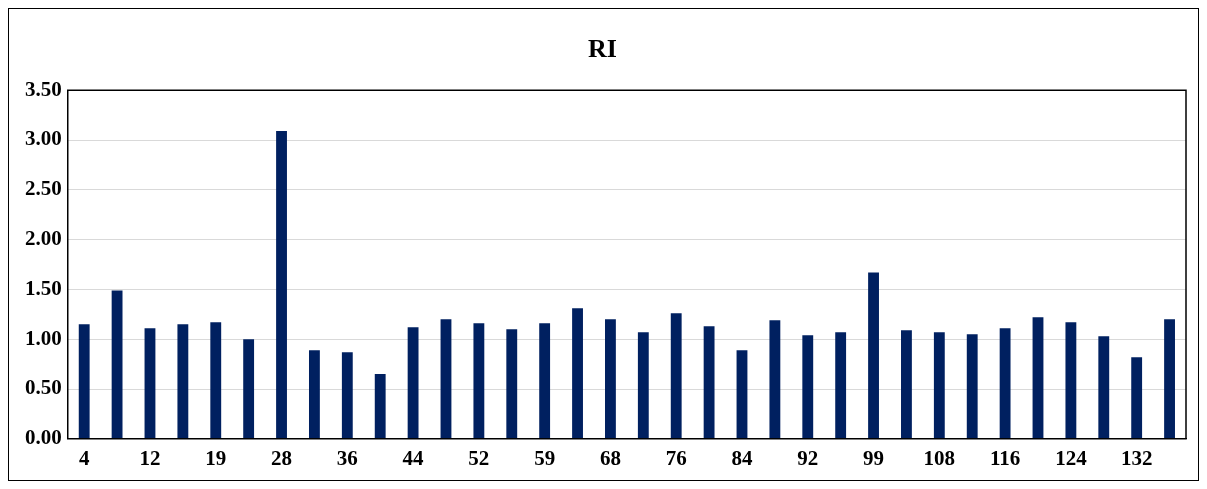 Image resolution: width=1207 pixels, height=489 pixels. I want to click on x-tick-label: 36, so click(347, 457).